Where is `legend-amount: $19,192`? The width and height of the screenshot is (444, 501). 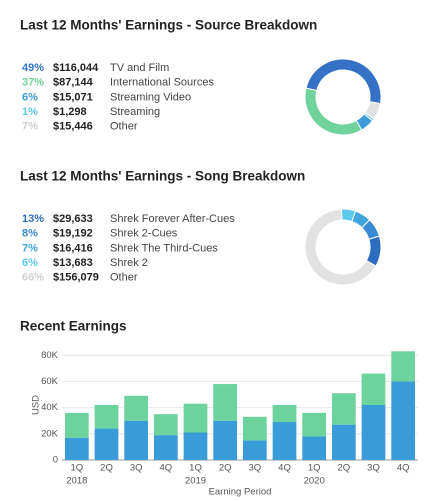
legend-amount: $19,192 is located at coordinates (73, 234).